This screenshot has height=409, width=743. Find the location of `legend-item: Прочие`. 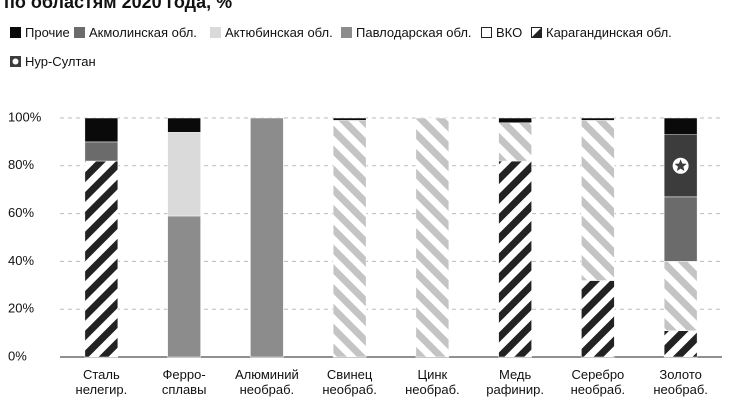

legend-item: Прочие is located at coordinates (40, 32).